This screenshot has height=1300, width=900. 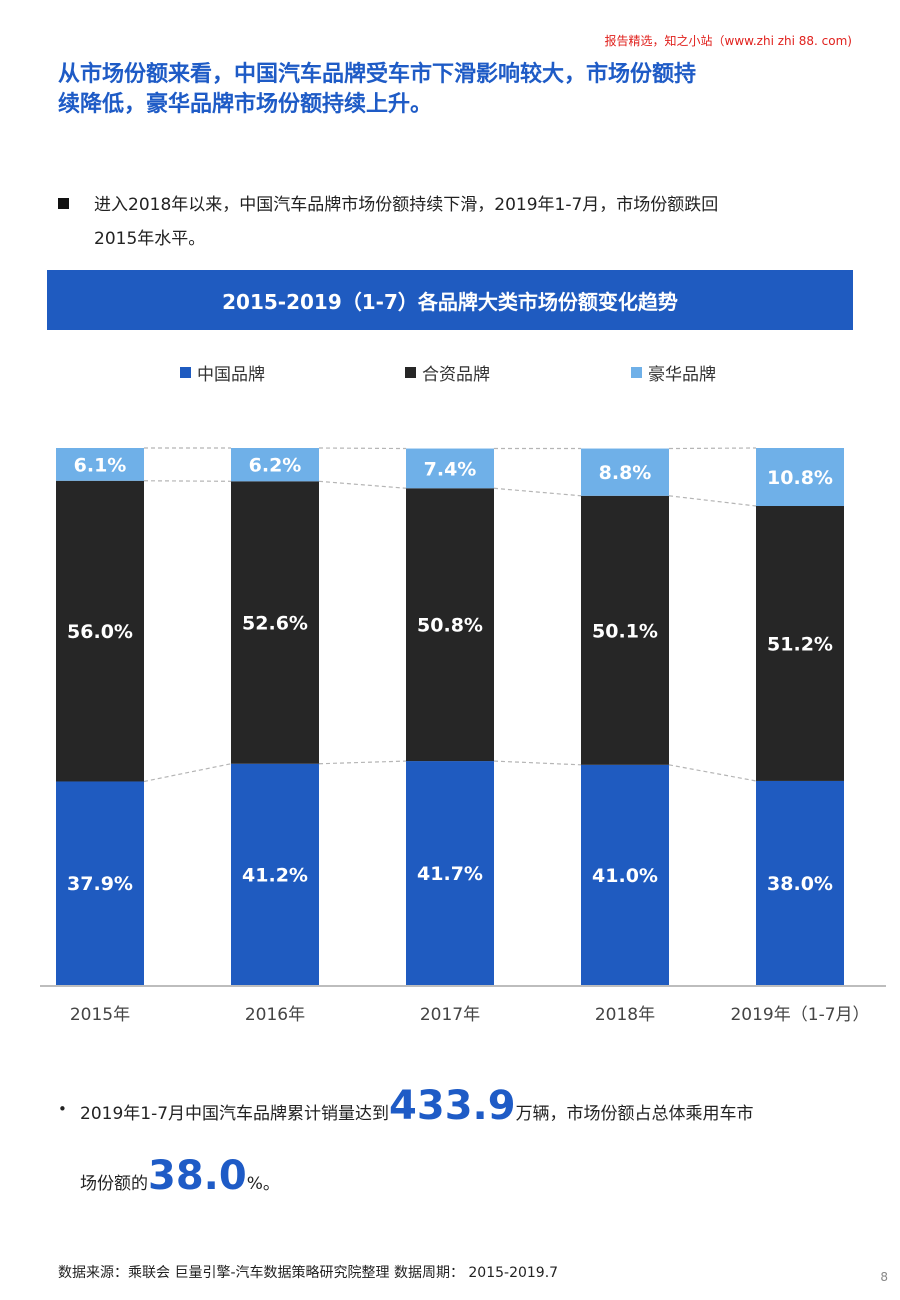 What do you see at coordinates (275, 1015) in the screenshot?
I see `x-tick-label: 2016年` at bounding box center [275, 1015].